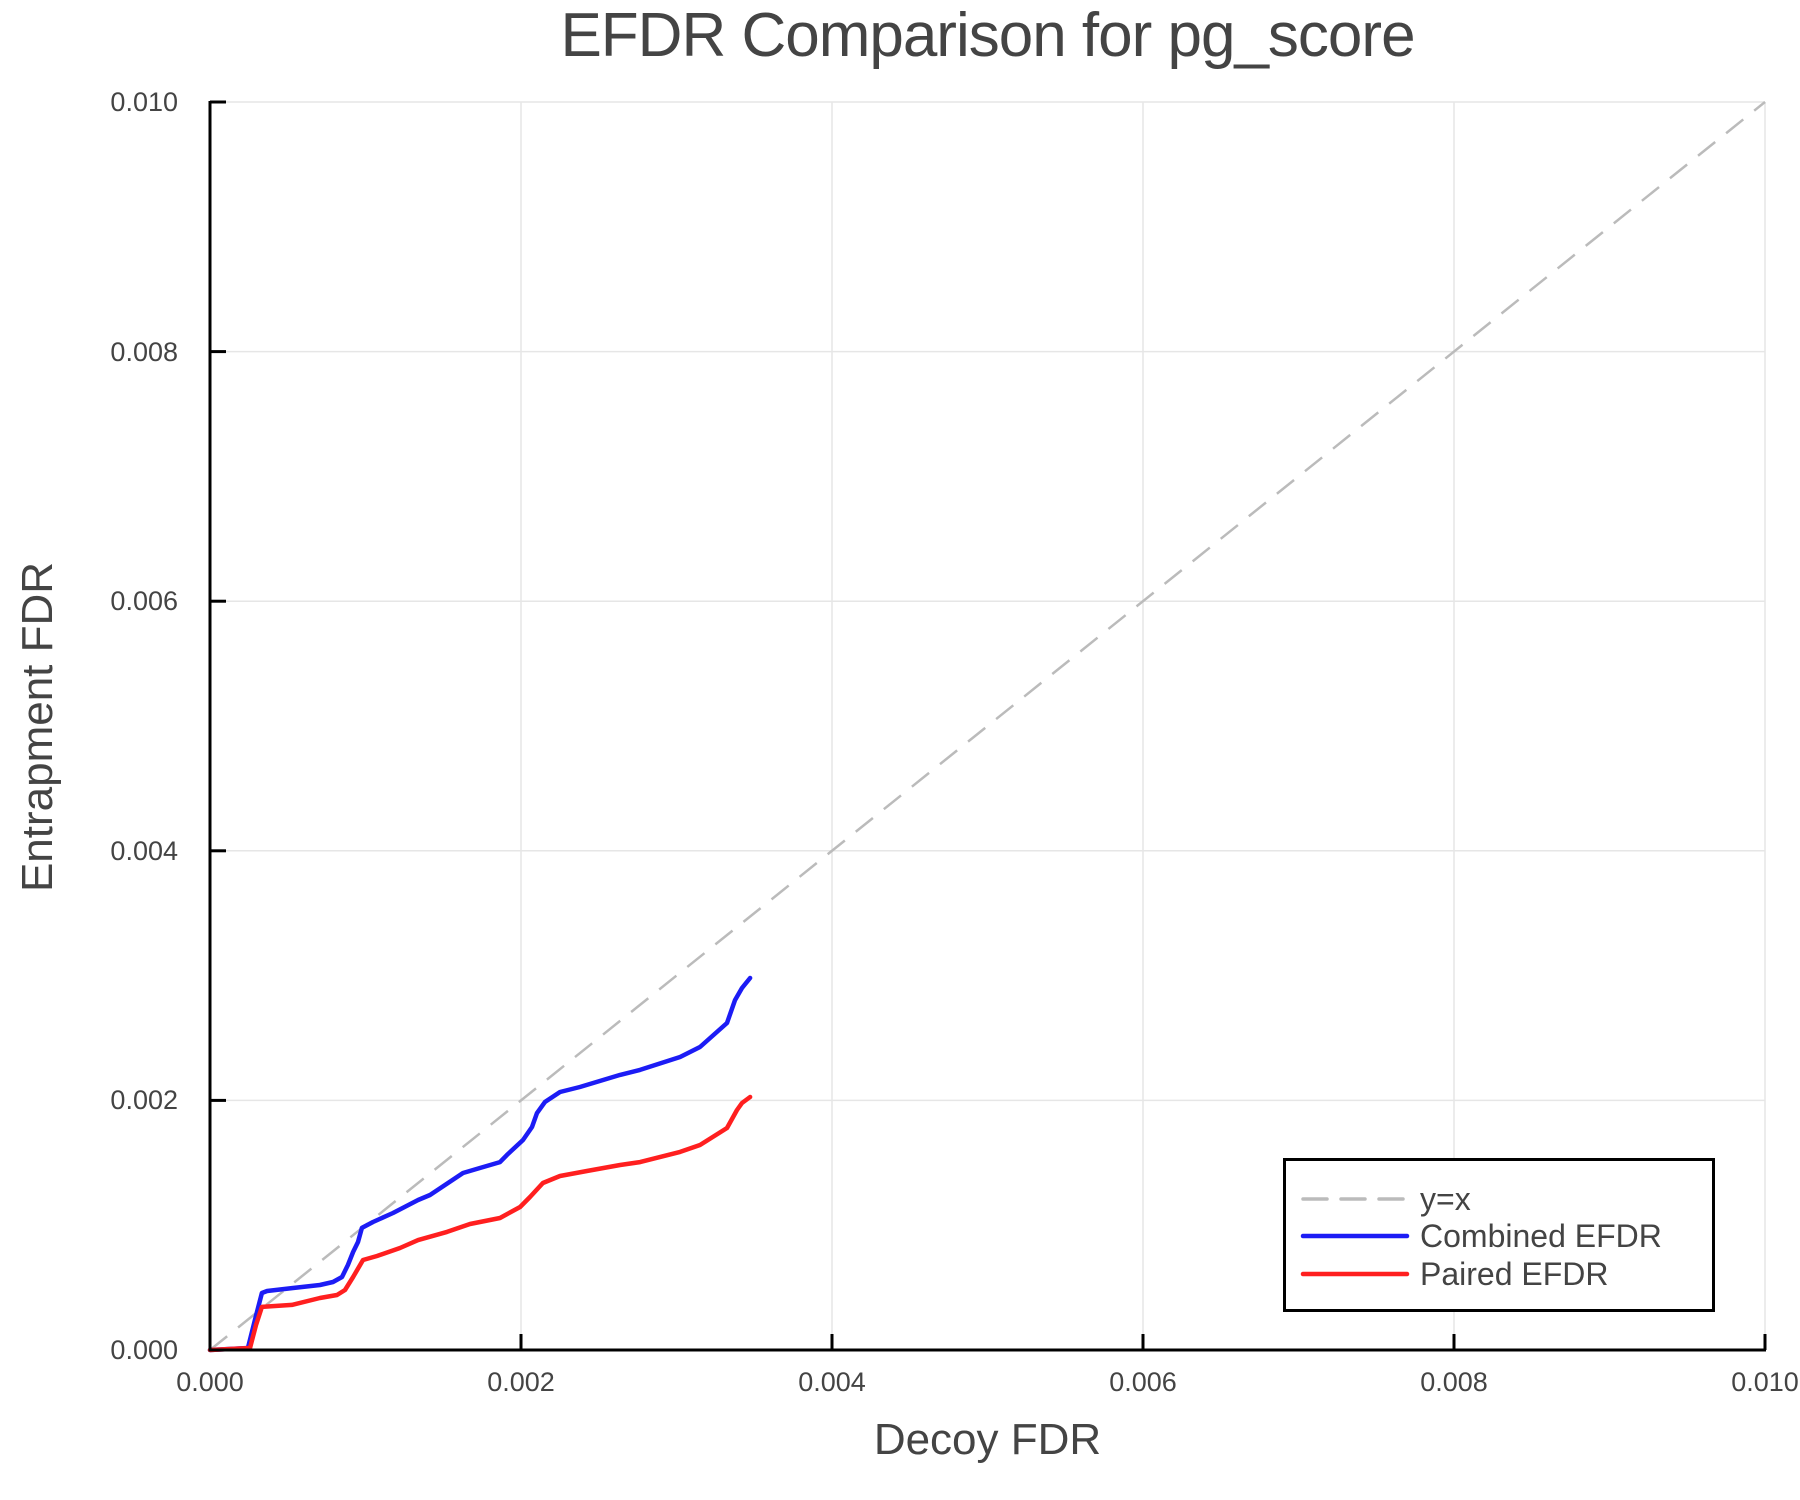  I want to click on legend: y=x Combined EFDR Paired EFDR, so click(1499, 1235).